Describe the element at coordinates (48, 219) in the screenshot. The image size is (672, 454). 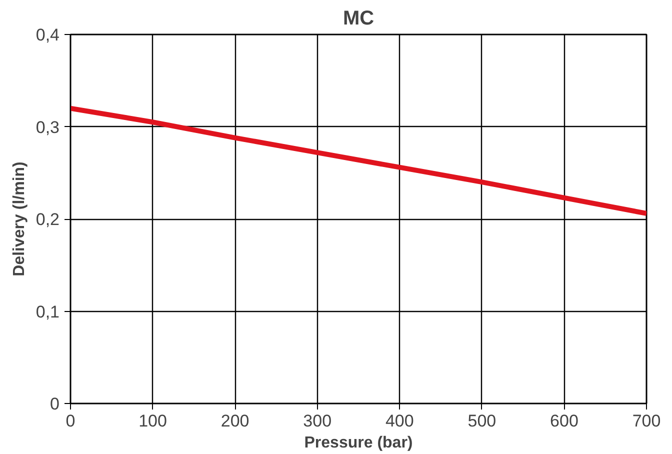
I see `y-tick-label: 0,2` at that location.